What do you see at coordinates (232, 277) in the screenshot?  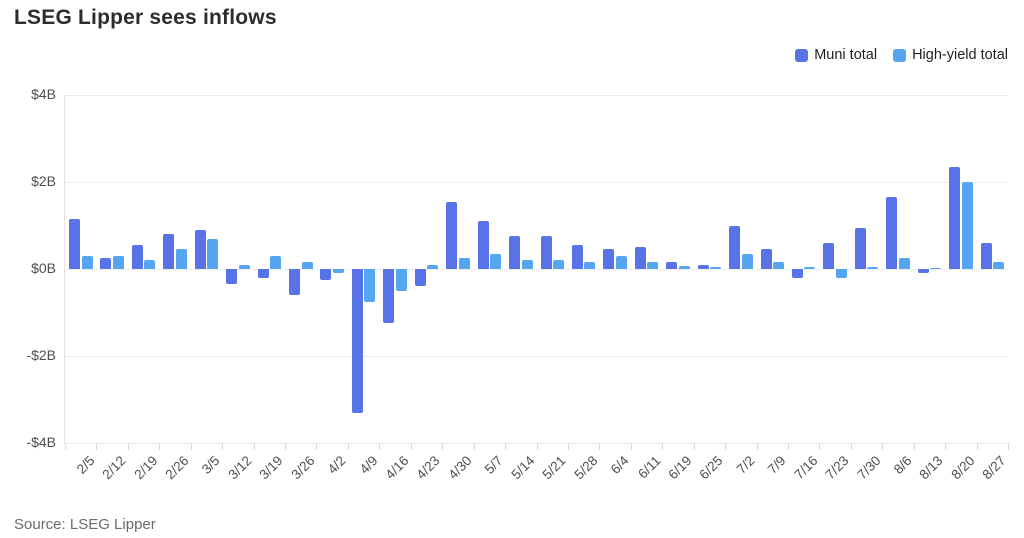 I see `bar-muni-3/12` at bounding box center [232, 277].